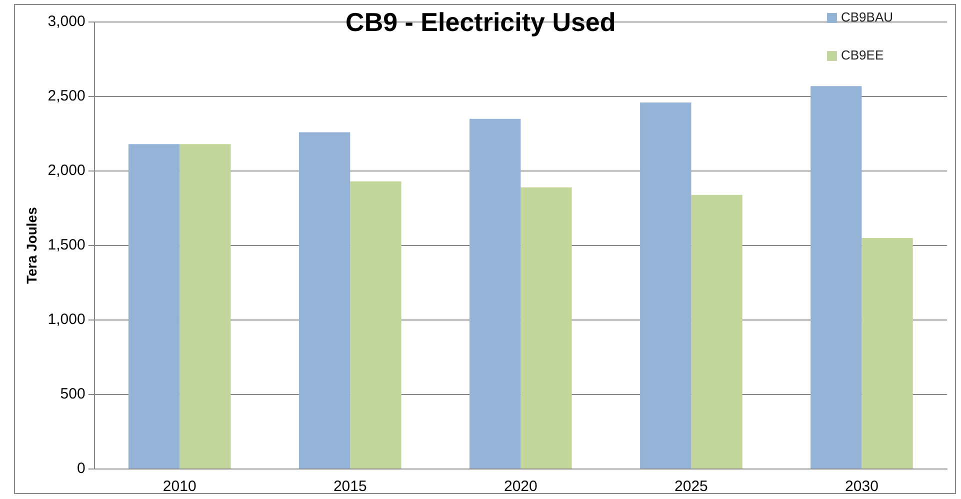 This screenshot has width=961, height=499. I want to click on x-tick-label: 2020, so click(521, 487).